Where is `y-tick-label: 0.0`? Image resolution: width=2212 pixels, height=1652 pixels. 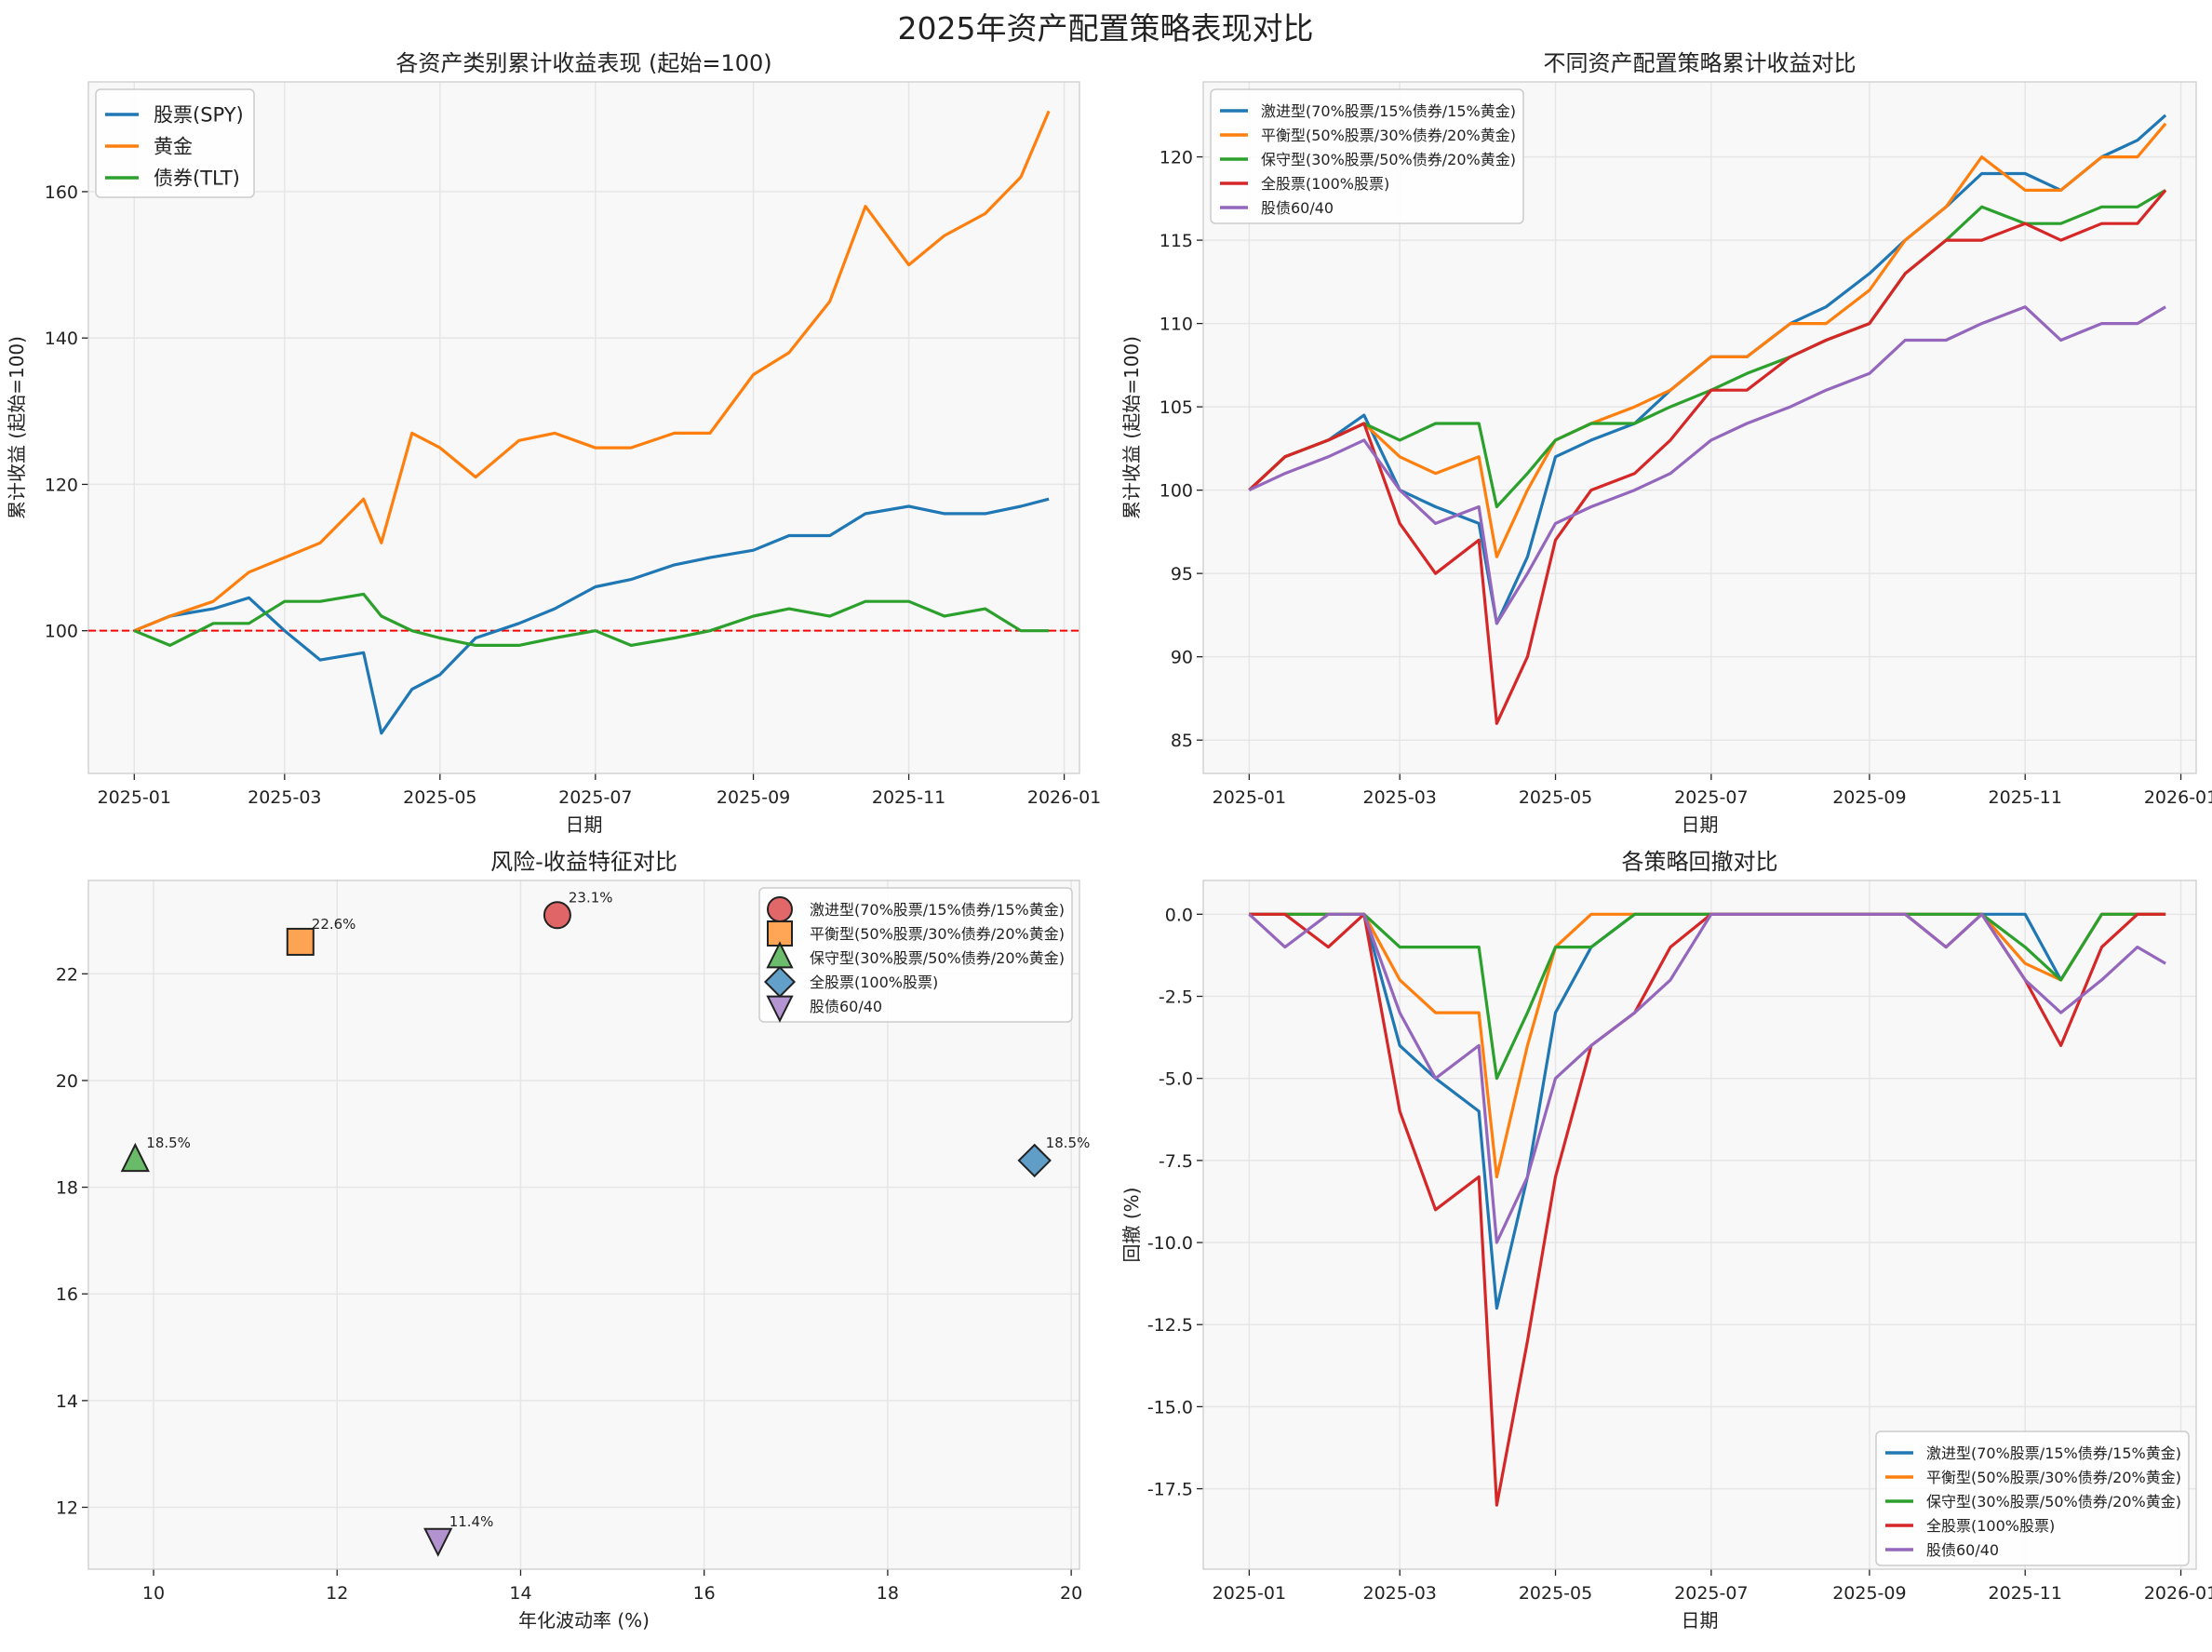 y-tick-label: 0.0 is located at coordinates (1179, 915).